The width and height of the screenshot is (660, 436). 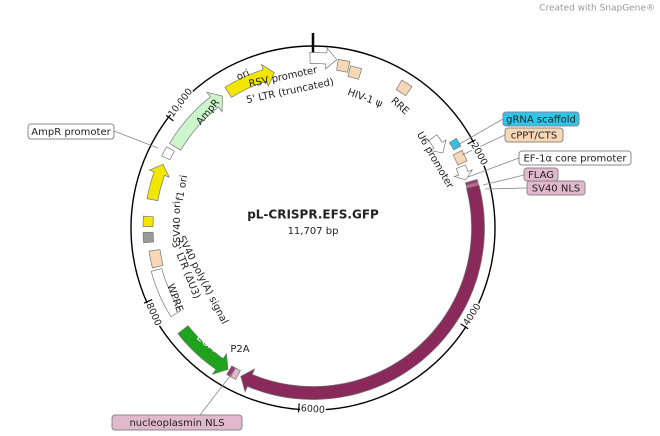 I want to click on feature-label: P2A, so click(x=239, y=349).